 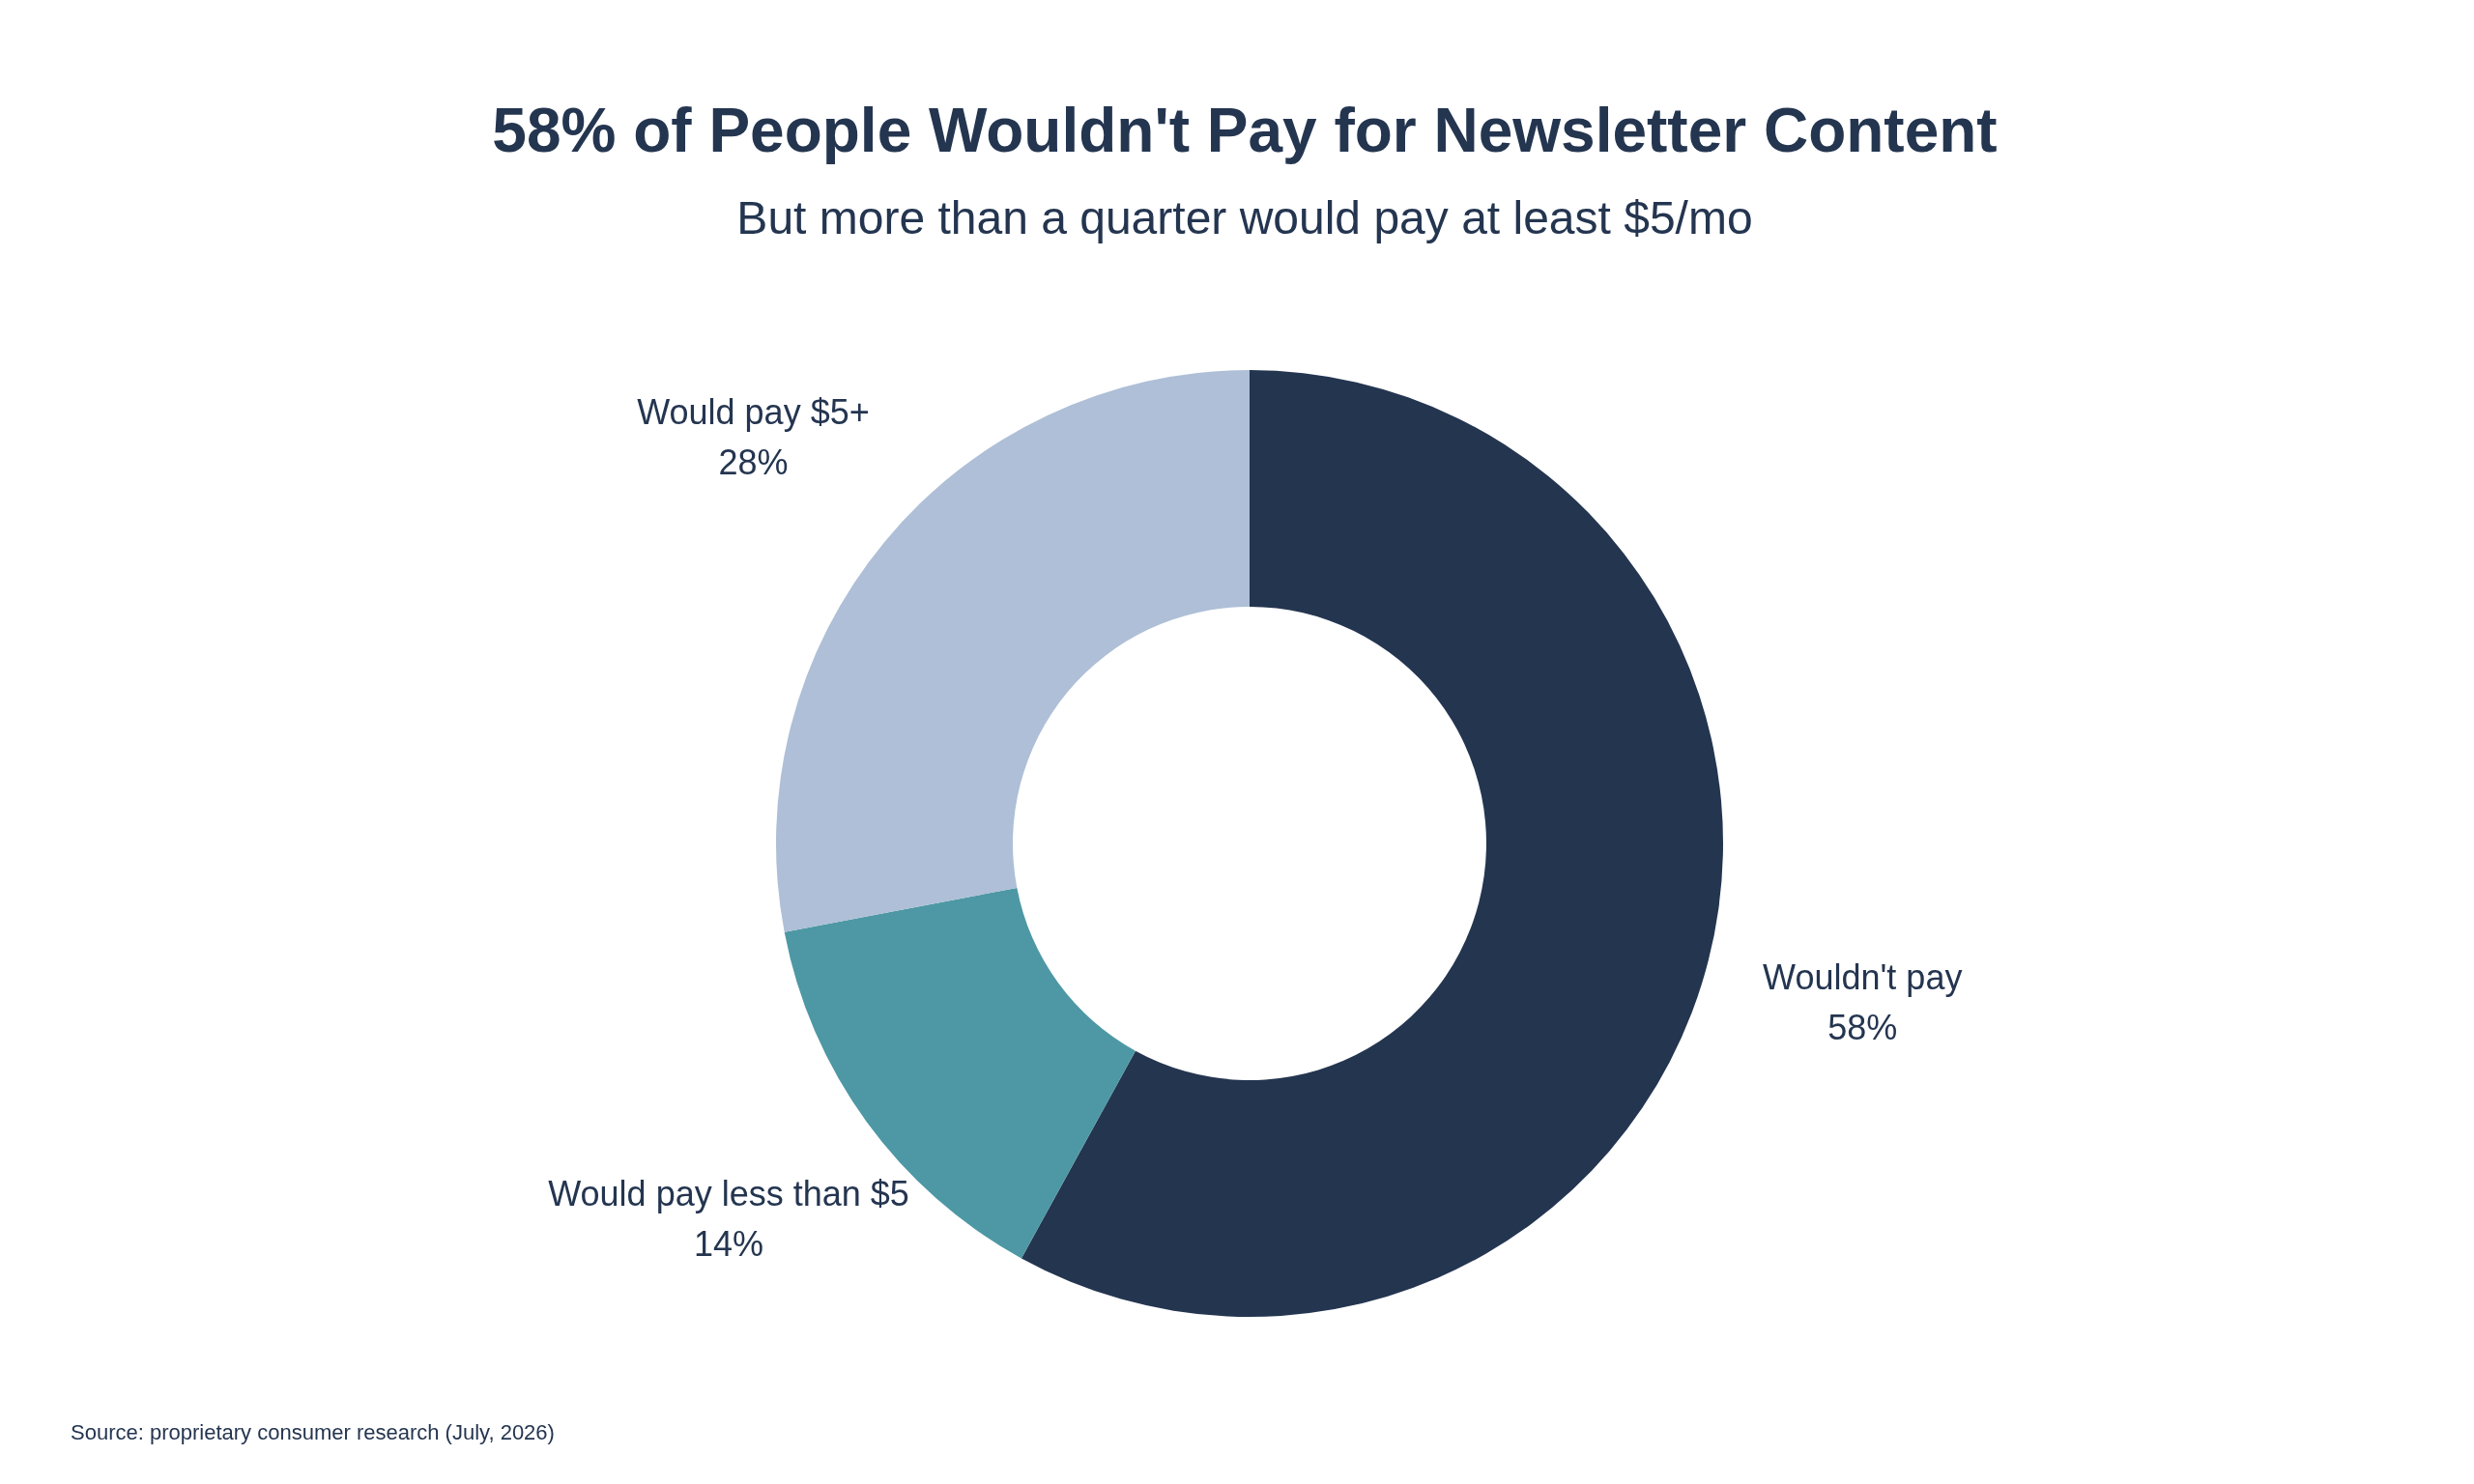 I want to click on source-note: Source: proprietary consumer research (July, 2026), so click(x=313, y=1433).